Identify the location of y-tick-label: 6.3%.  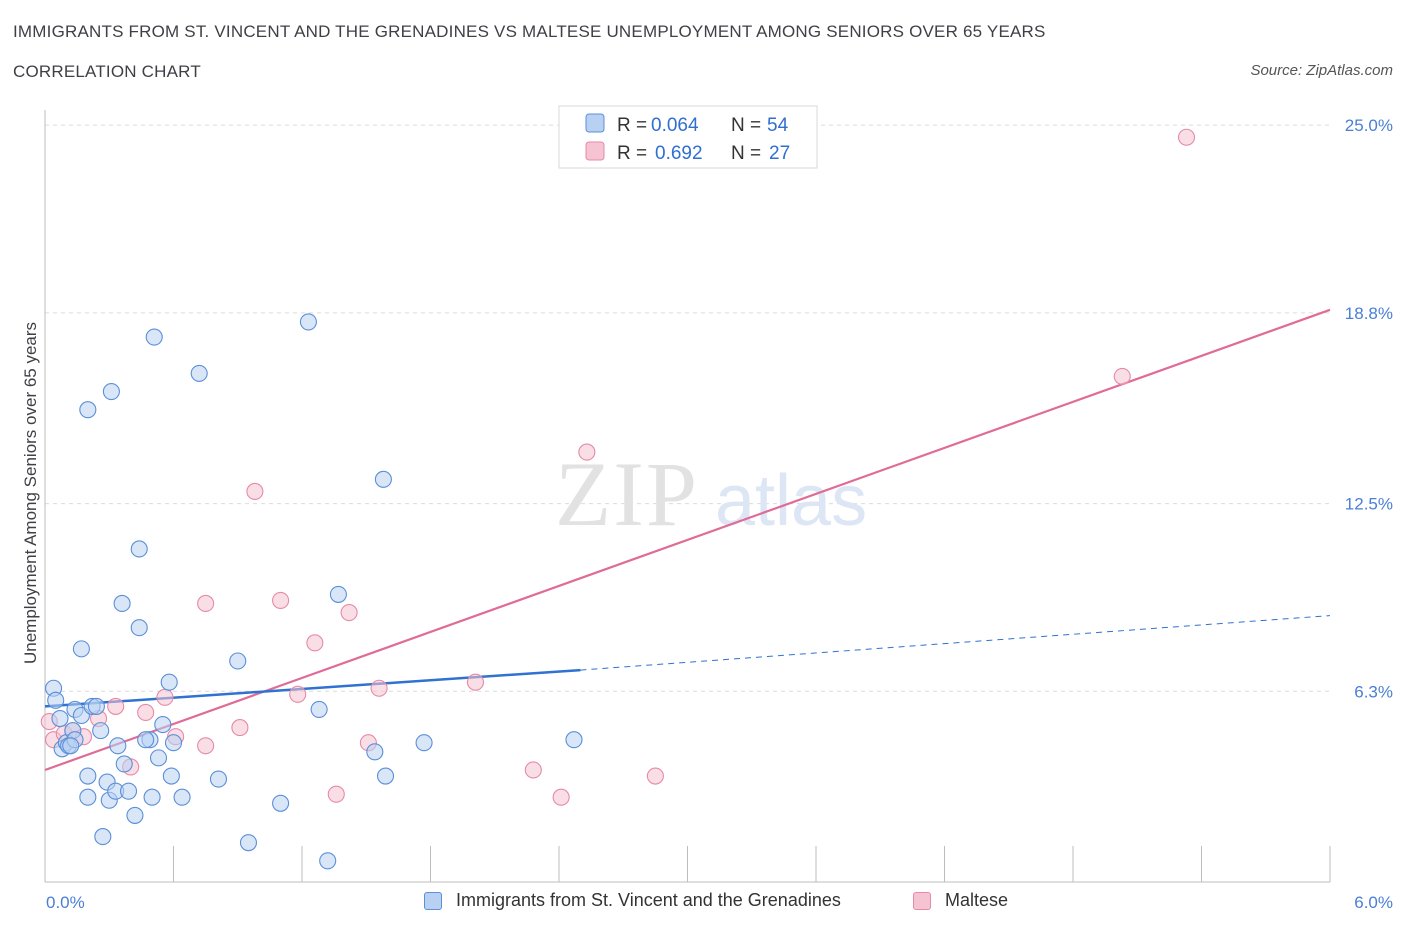
(1373, 691).